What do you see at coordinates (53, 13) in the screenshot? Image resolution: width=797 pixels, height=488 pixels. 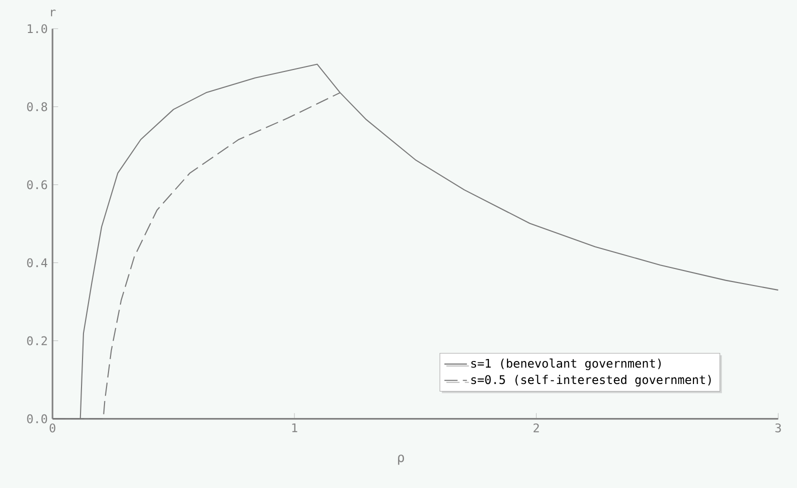 I see `y-axis-title: r` at bounding box center [53, 13].